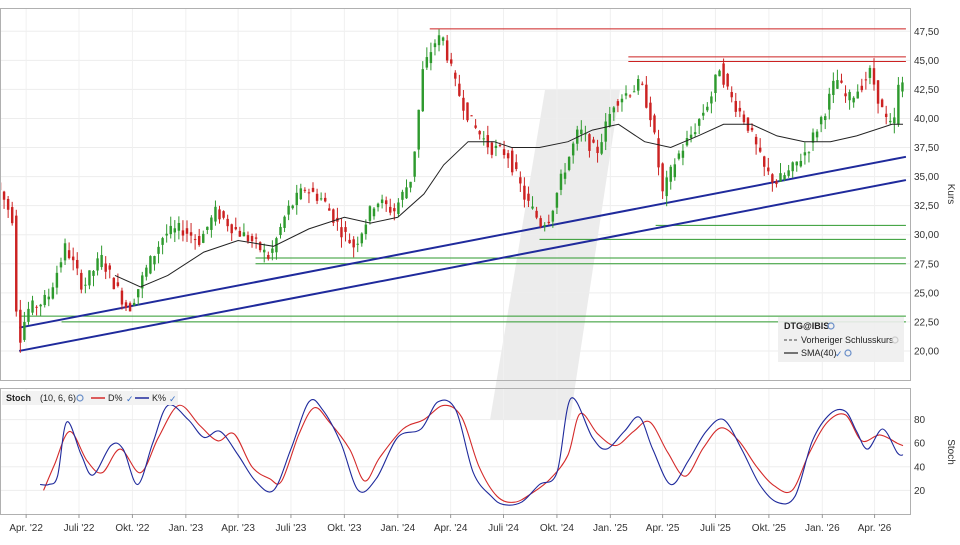 The image size is (960, 545). I want to click on legend-title-settings-icon, so click(831, 326).